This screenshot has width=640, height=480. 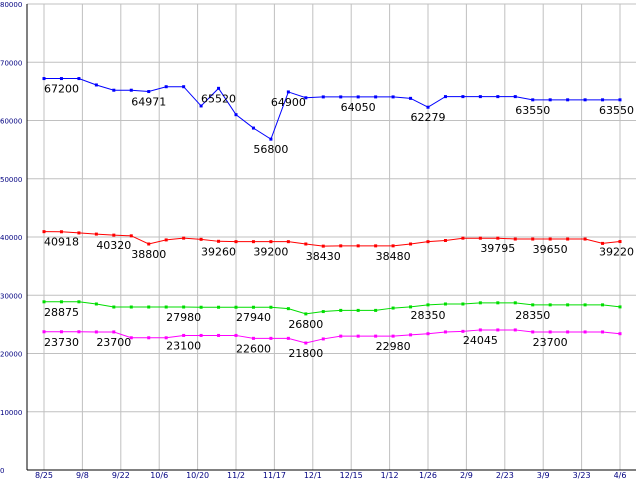 What do you see at coordinates (11, 63) in the screenshot?
I see `y-tick-label: 70000` at bounding box center [11, 63].